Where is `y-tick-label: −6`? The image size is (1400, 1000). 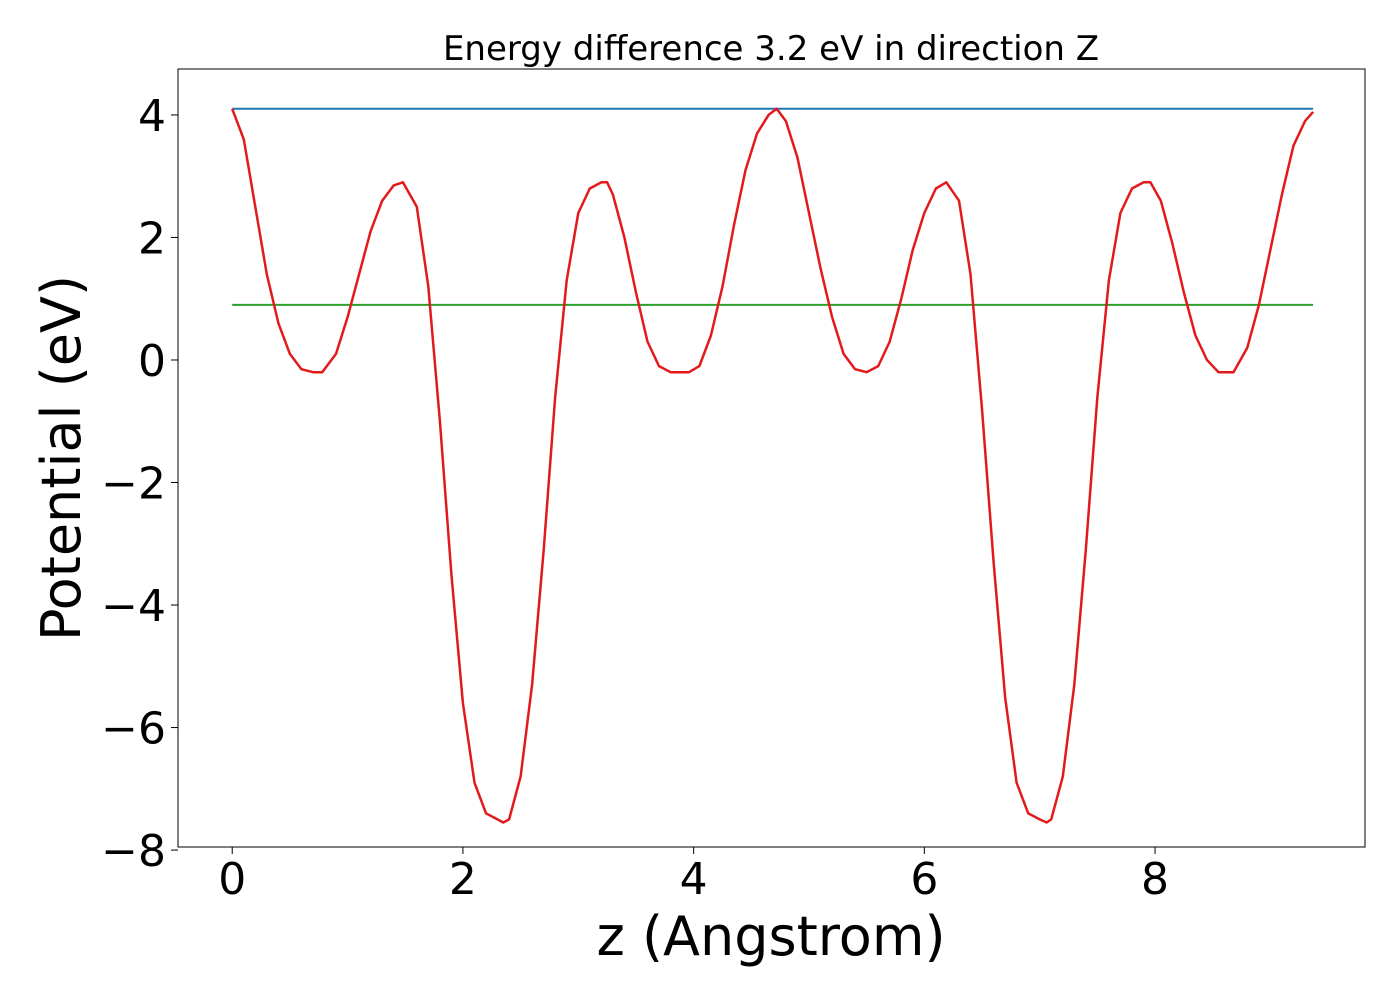 y-tick-label: −6 is located at coordinates (133, 729).